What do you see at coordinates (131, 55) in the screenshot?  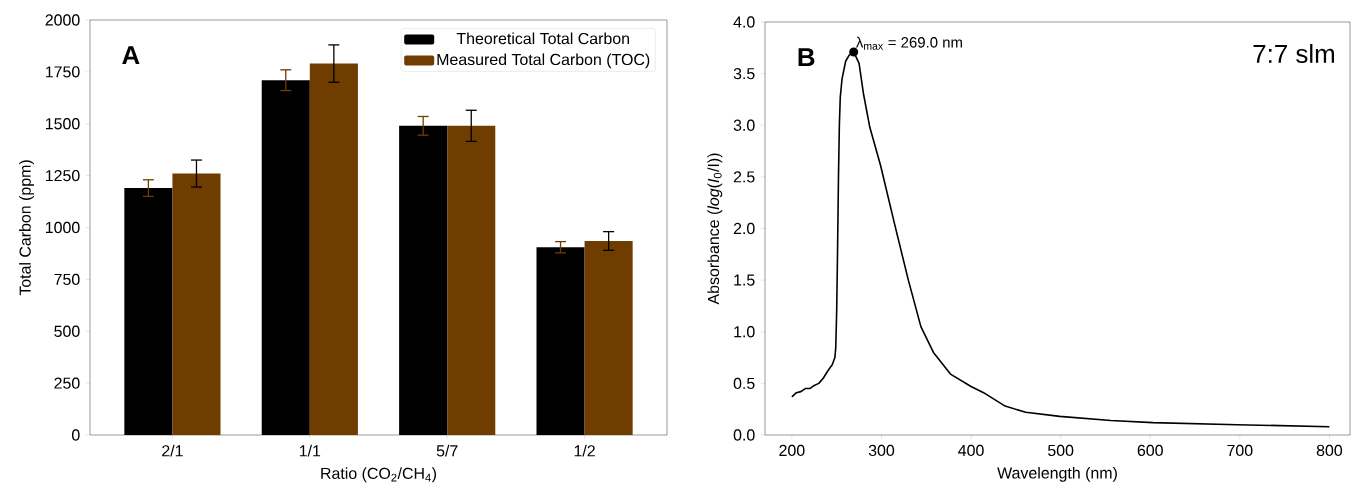 I see `annotation: A` at bounding box center [131, 55].